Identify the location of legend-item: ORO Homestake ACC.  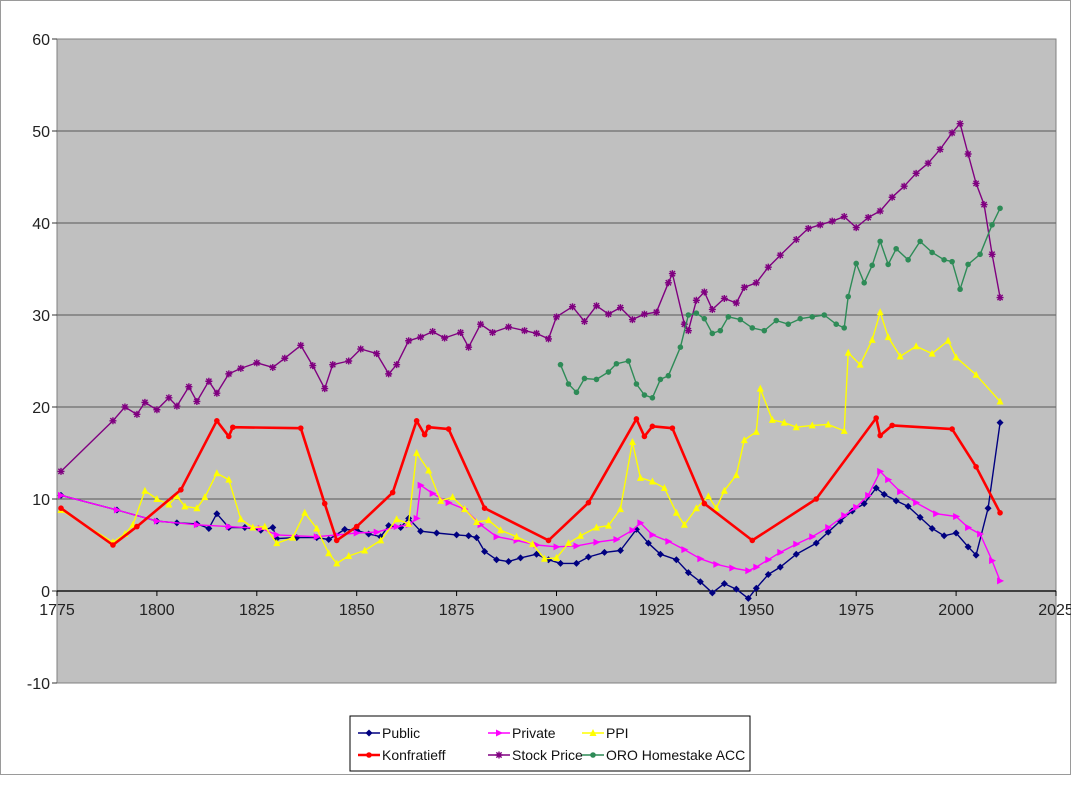
(663, 755).